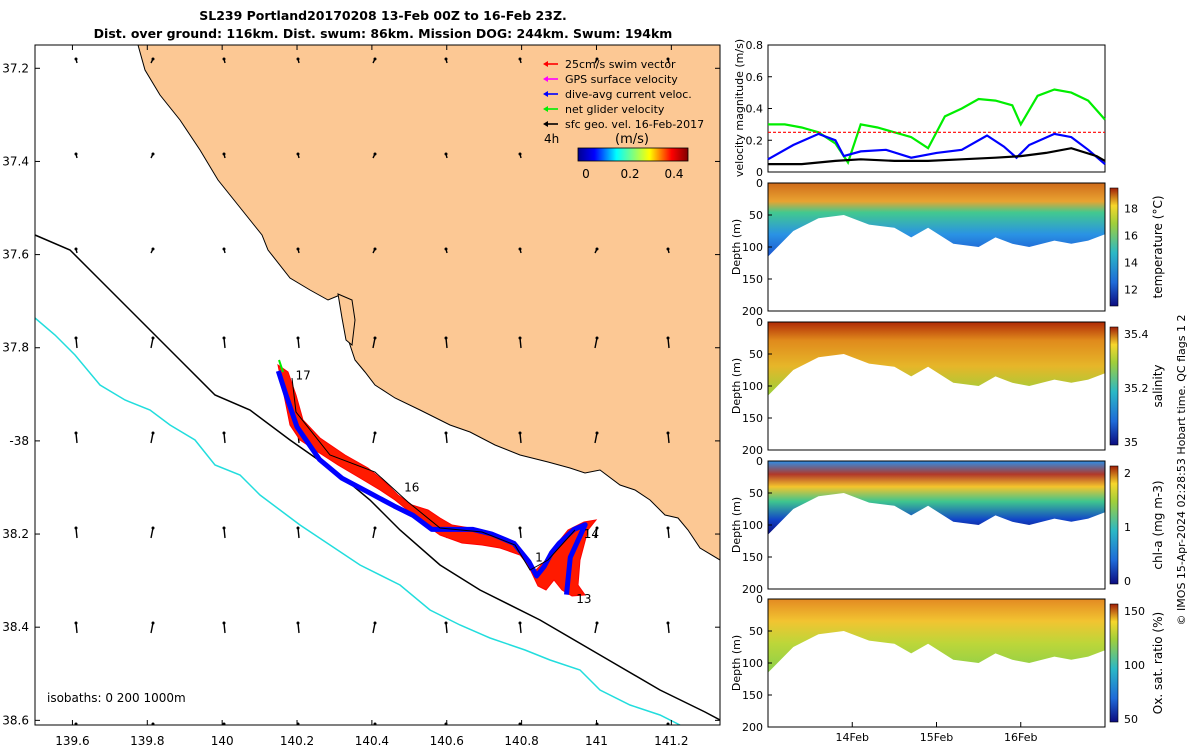 The width and height of the screenshot is (1200, 750). I want to click on colorbar-label: salinity, so click(1158, 385).